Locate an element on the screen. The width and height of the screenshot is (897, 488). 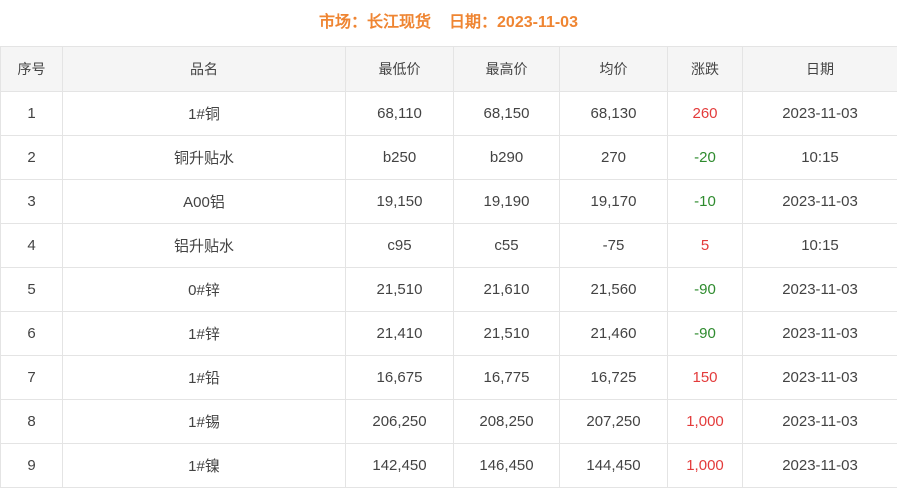
high-price: 19,190 is located at coordinates (507, 202).